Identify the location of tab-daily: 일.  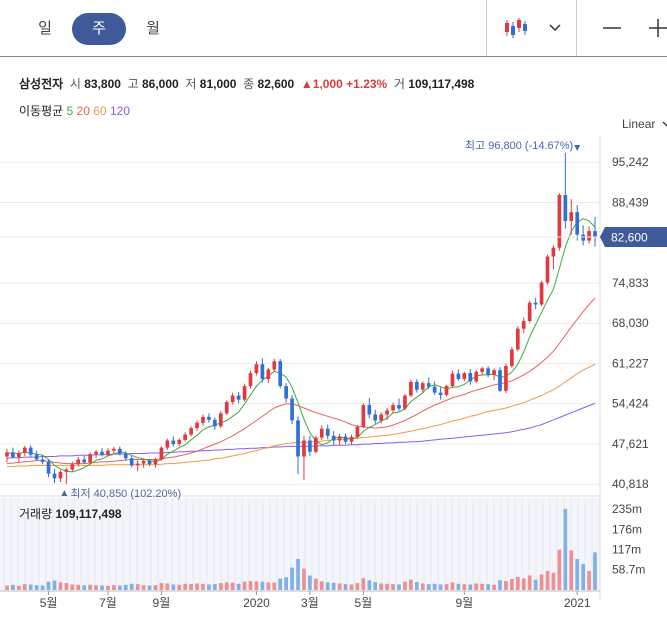
(45, 28).